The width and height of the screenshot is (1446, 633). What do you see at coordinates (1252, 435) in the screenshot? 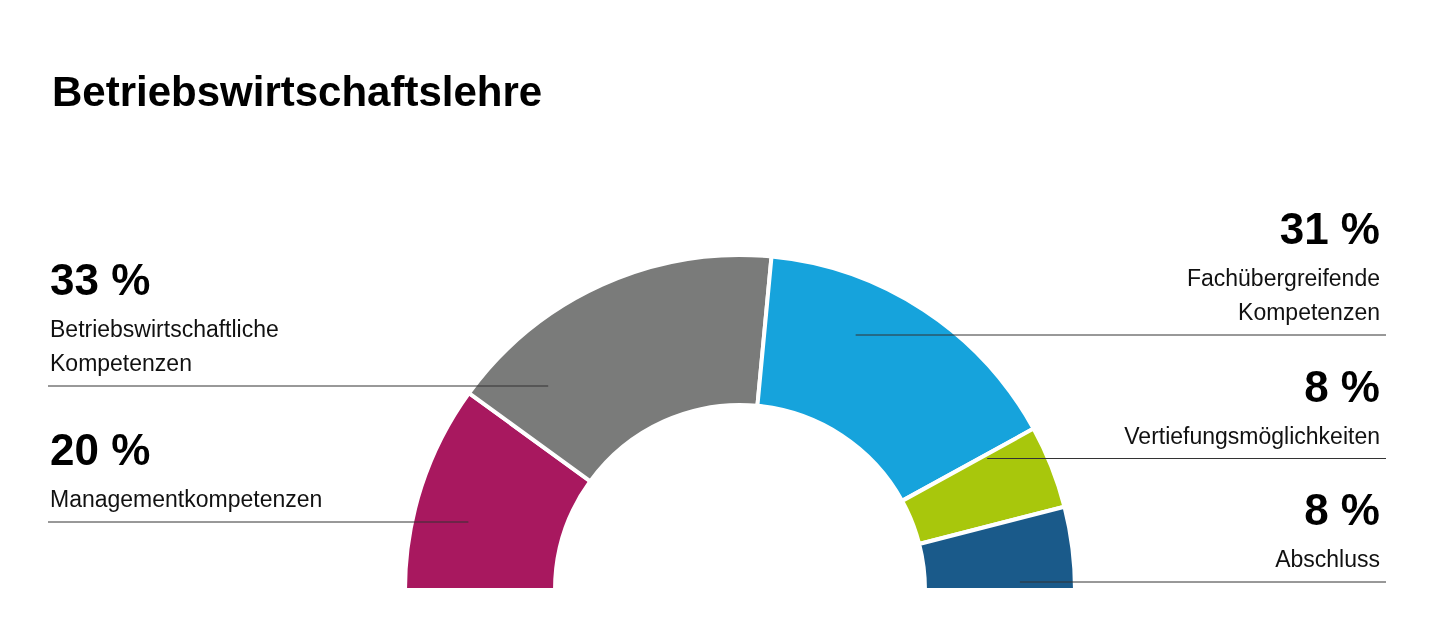
I see `slice-label: Vertiefungsmöglichkeiten` at bounding box center [1252, 435].